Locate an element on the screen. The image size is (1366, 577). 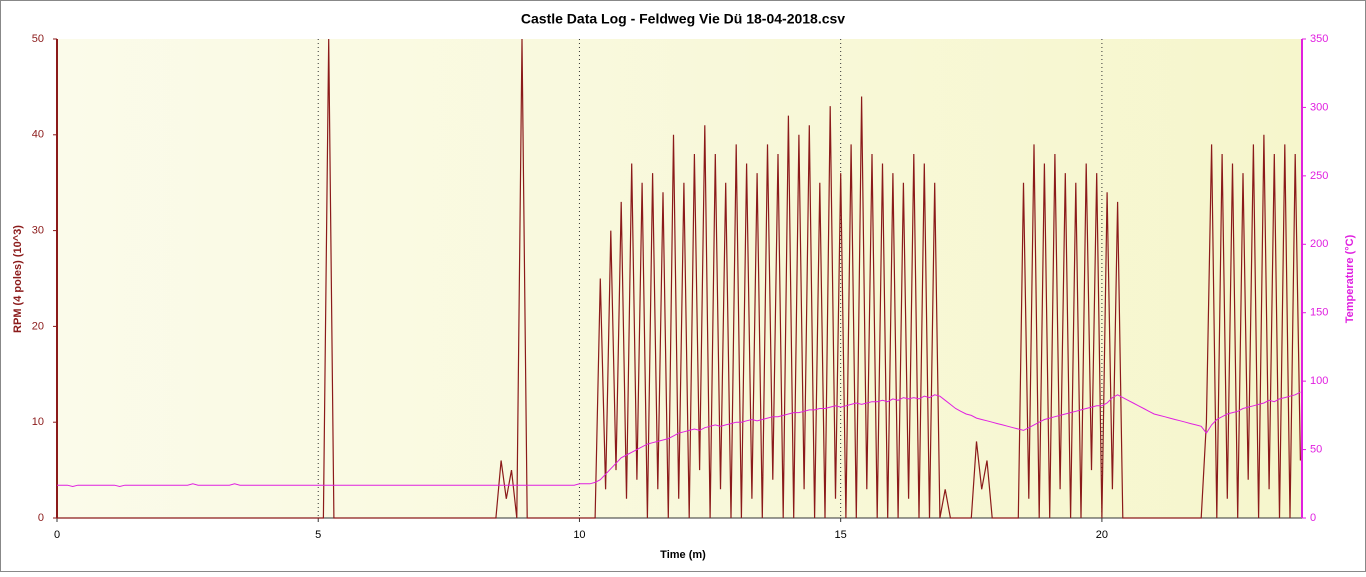
y2-tick-label: 50 is located at coordinates (1316, 449).